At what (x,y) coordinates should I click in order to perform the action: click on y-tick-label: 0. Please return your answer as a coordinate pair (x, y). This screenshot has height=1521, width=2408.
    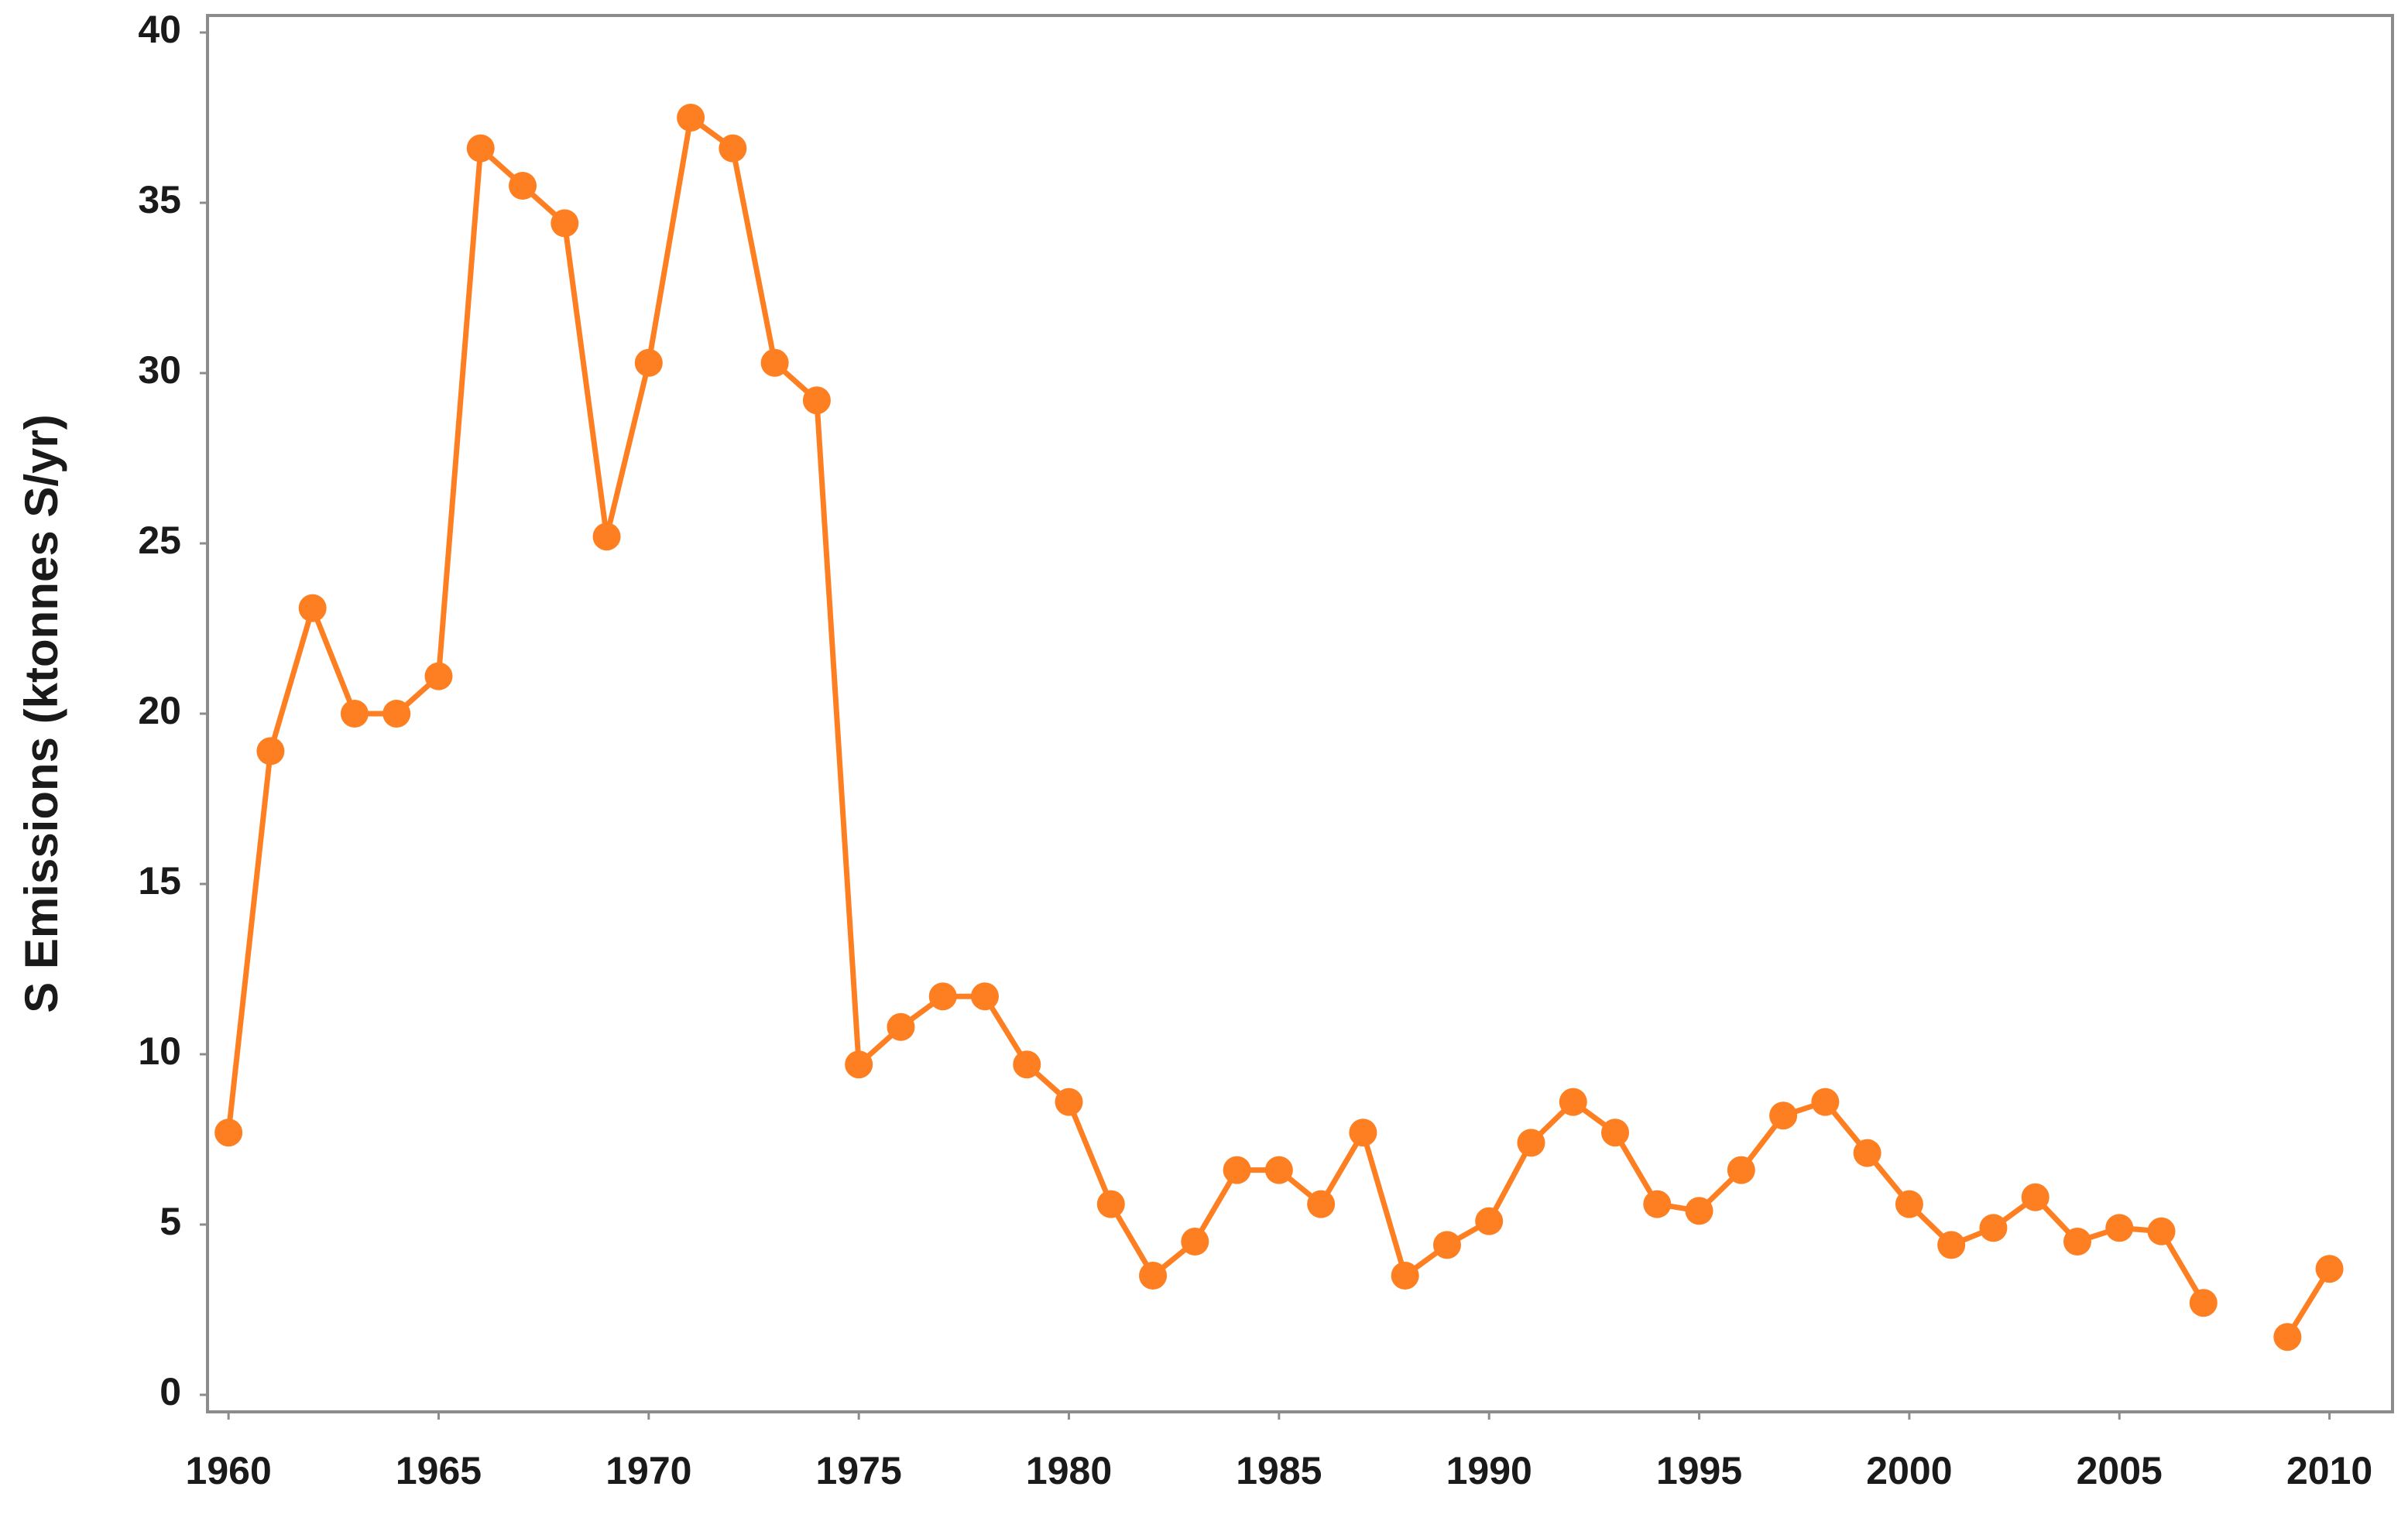
    Looking at the image, I should click on (170, 1391).